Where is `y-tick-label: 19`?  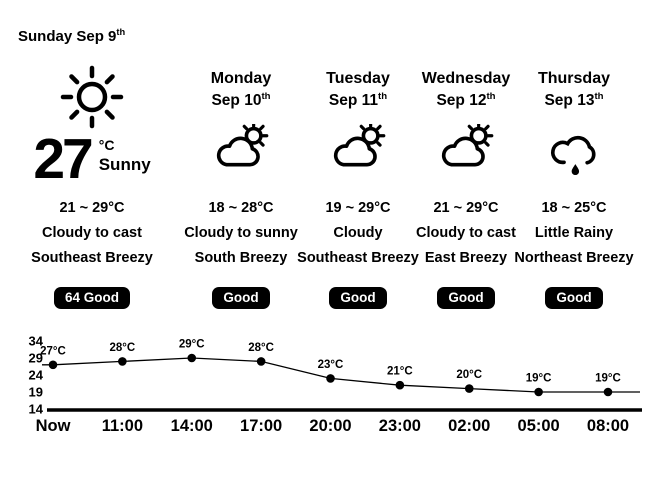 y-tick-label: 19 is located at coordinates (36, 392).